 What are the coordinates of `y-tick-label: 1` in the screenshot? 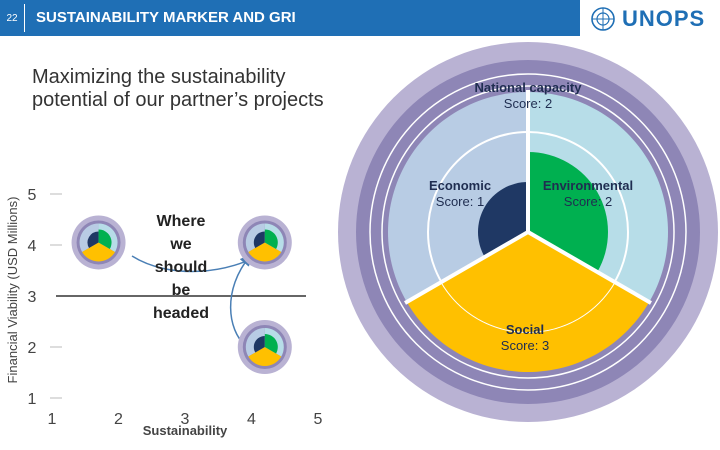 It's located at (32, 399).